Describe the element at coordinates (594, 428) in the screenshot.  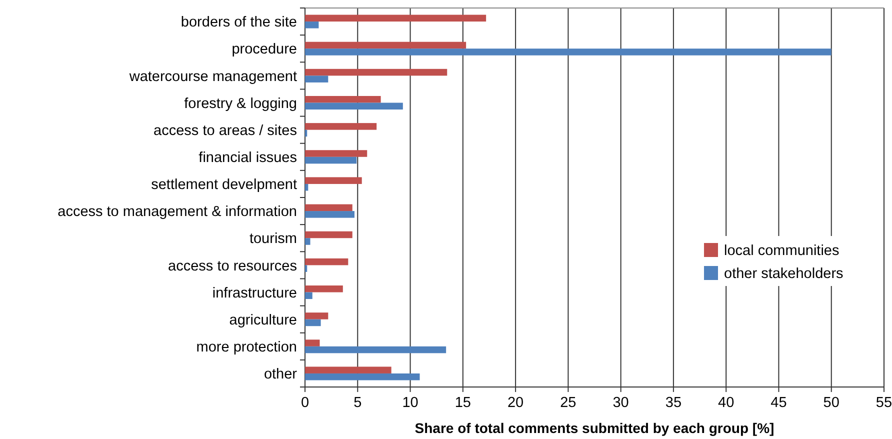
I see `x-axis-title: Share of total comments submitted by each group [%]` at that location.